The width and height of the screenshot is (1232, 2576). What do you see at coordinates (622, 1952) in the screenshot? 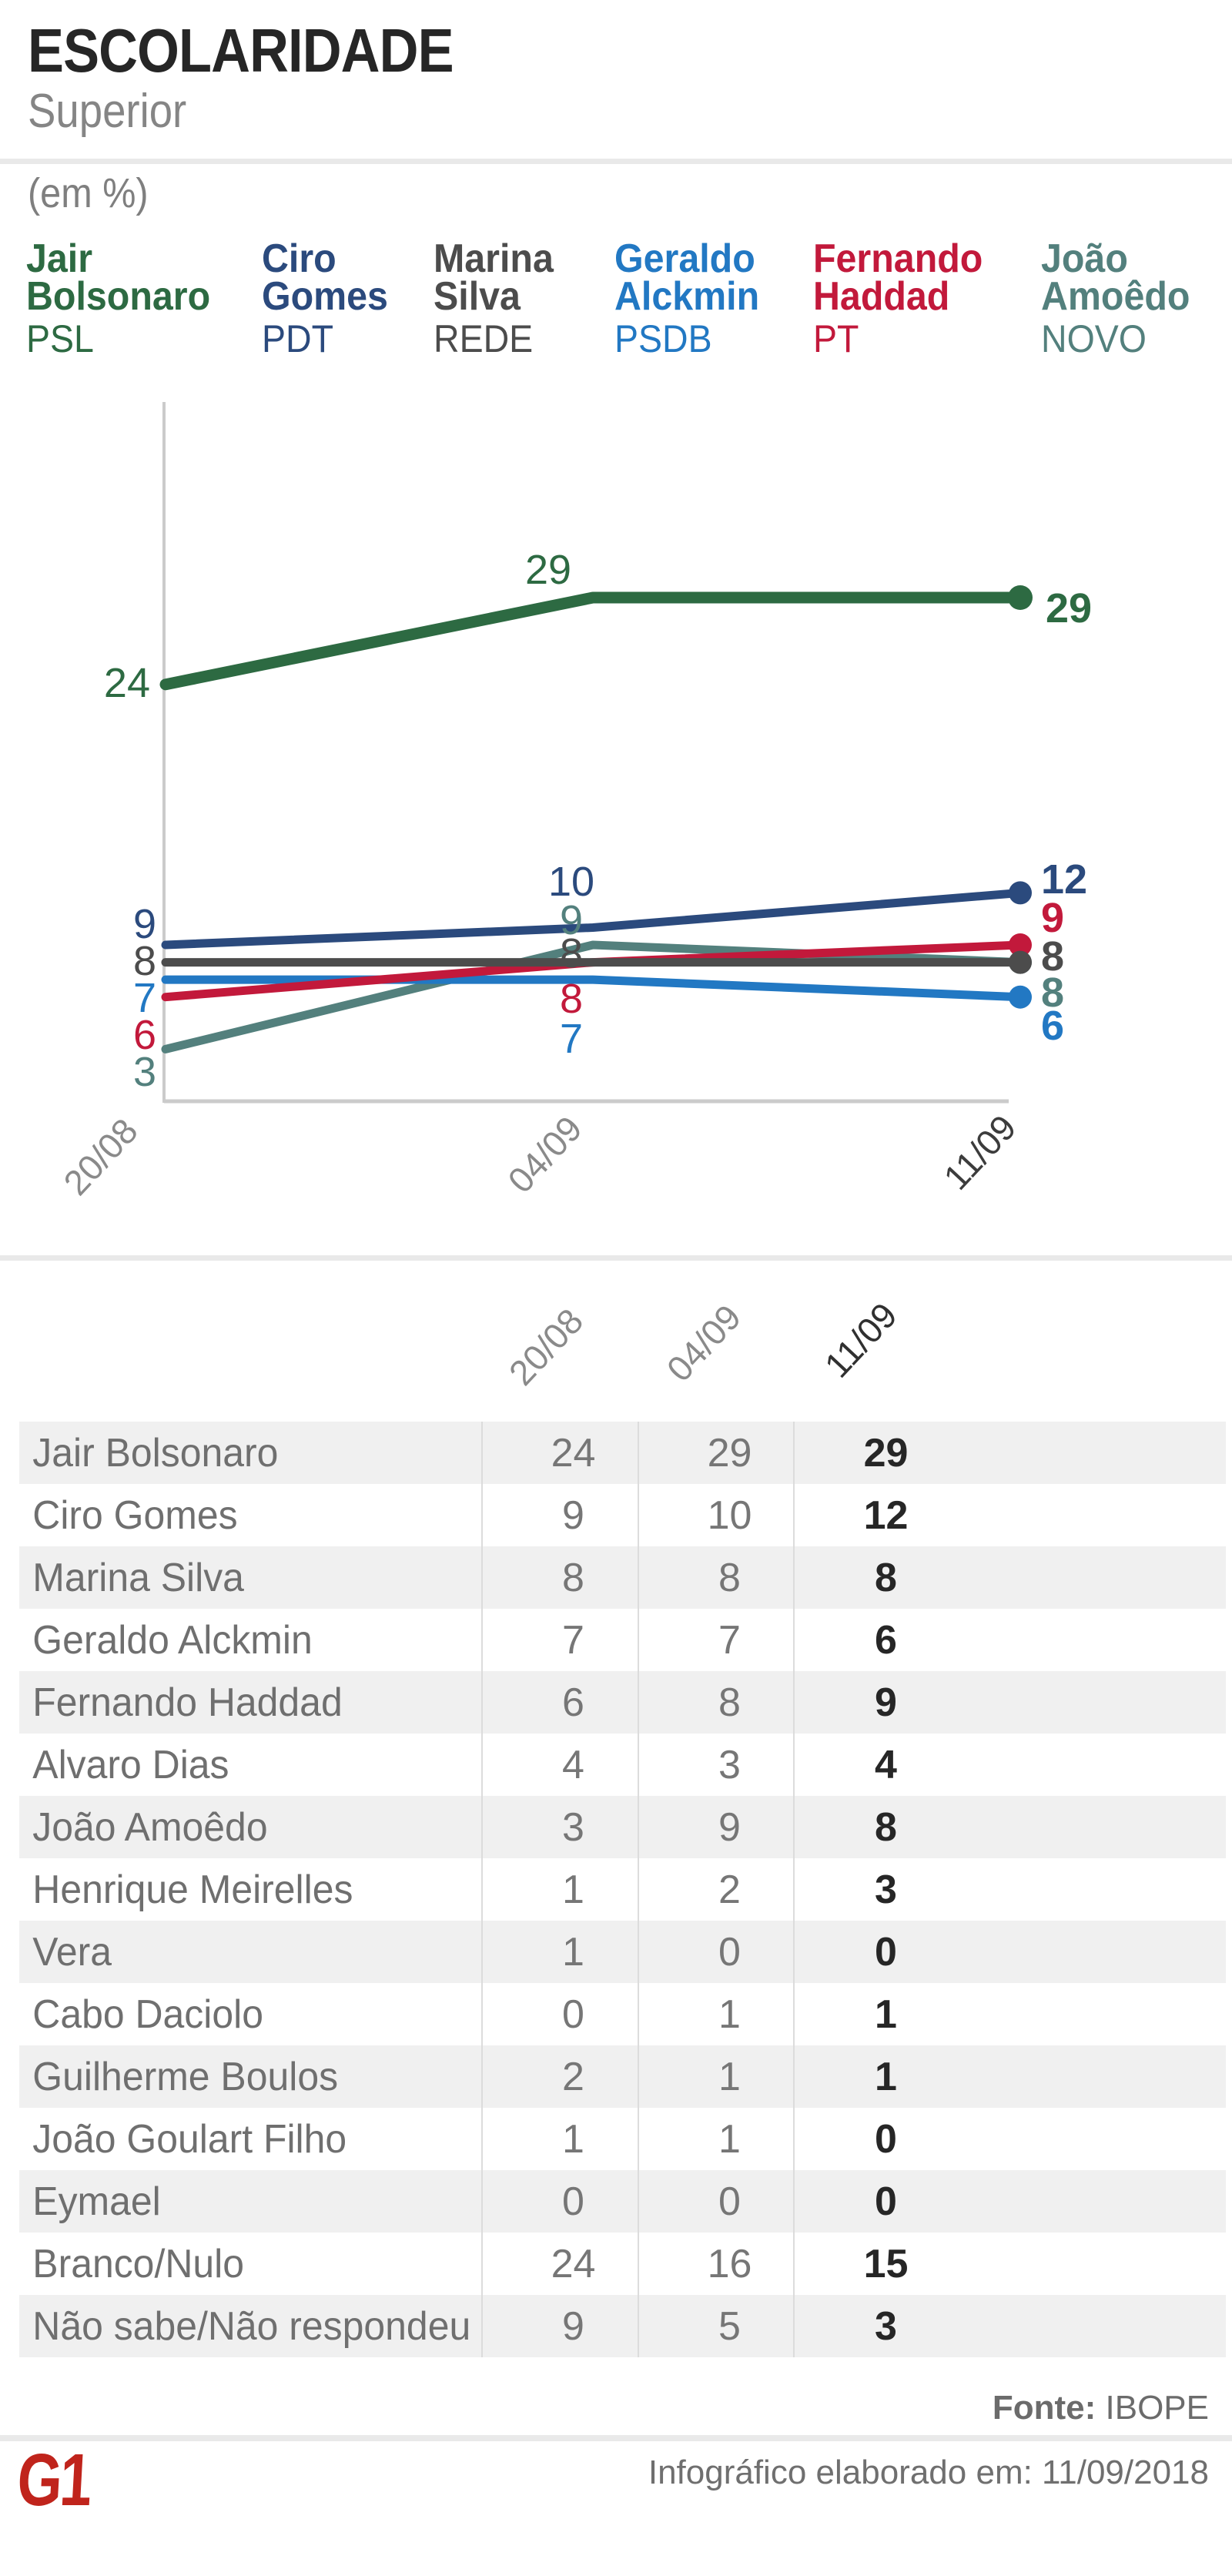
I see `table-row: Vera 1 0 0` at bounding box center [622, 1952].